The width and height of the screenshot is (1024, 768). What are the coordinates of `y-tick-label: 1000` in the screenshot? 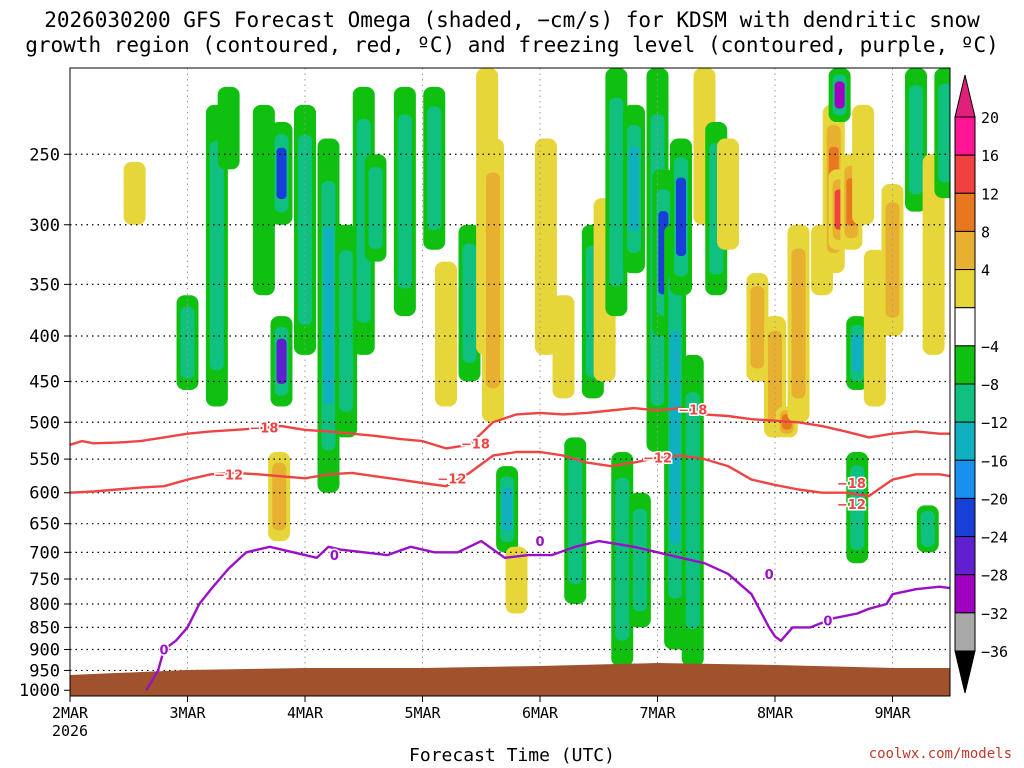 It's located at (39, 691).